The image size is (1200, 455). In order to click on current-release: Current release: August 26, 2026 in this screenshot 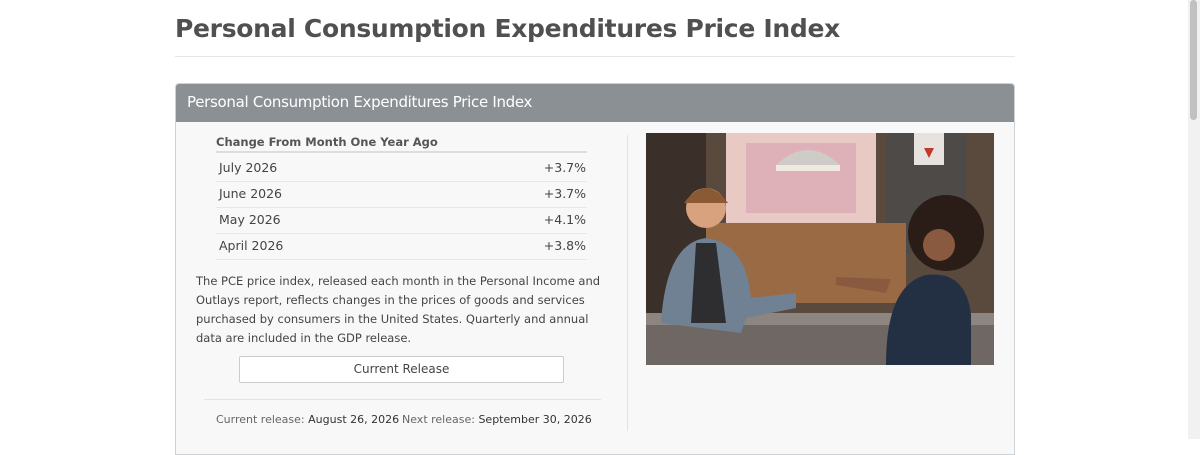, I will do `click(307, 419)`.